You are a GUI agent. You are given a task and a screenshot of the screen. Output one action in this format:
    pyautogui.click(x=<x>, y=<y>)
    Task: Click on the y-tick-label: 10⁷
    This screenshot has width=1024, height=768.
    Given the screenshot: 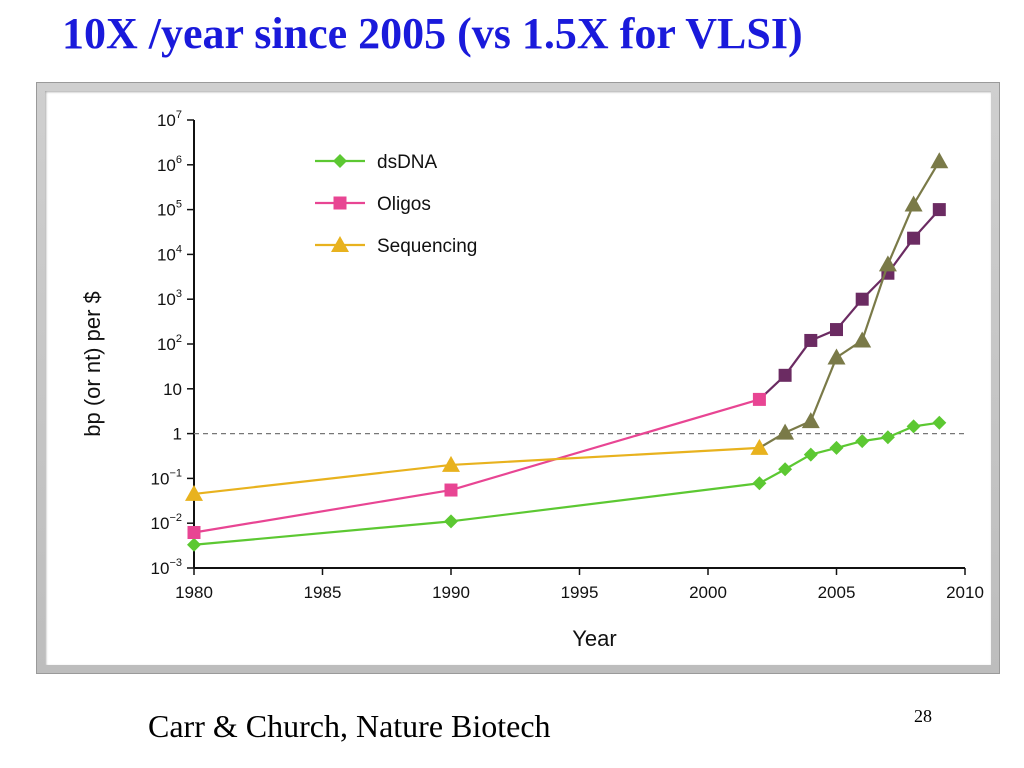 What is the action you would take?
    pyautogui.click(x=169, y=119)
    